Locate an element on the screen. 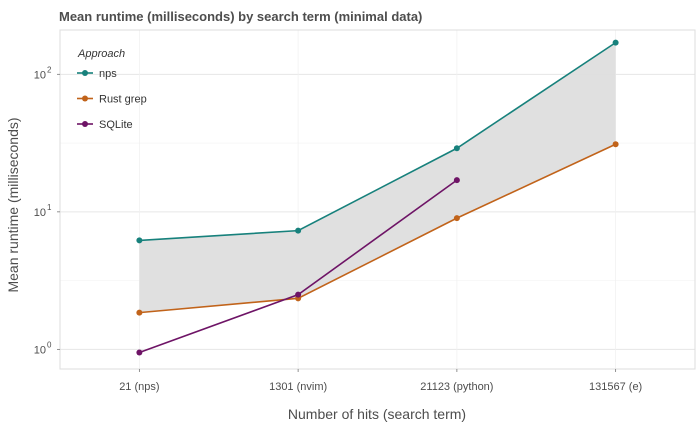 Image resolution: width=700 pixels, height=424 pixels. legend-key-point-rust-grep is located at coordinates (85, 98).